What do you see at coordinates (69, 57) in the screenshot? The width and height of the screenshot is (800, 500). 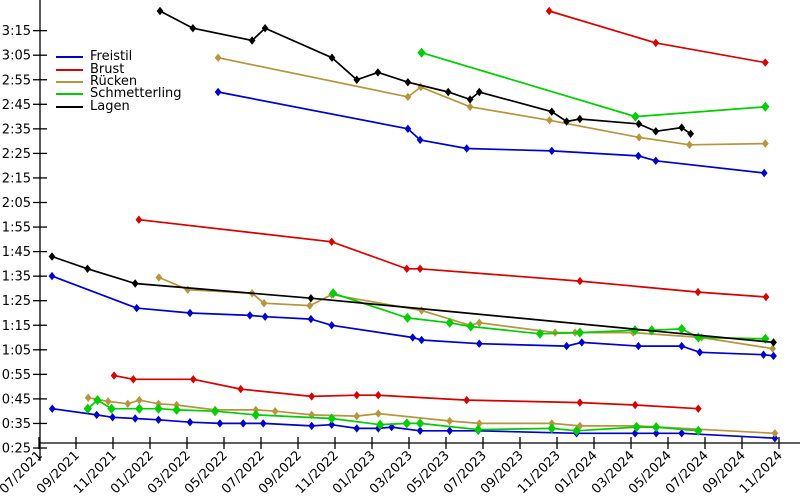 I see `legend-line-swatch-freistil` at bounding box center [69, 57].